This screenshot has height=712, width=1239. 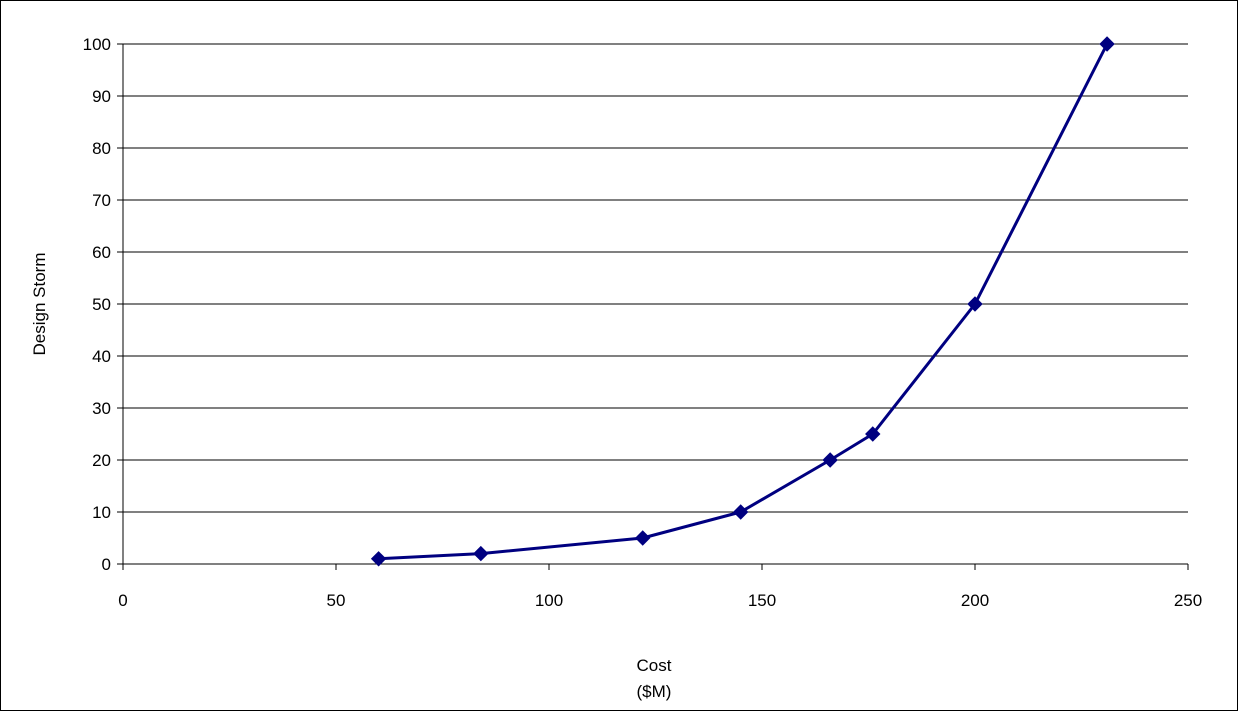 What do you see at coordinates (762, 600) in the screenshot?
I see `x-tick-label: 150` at bounding box center [762, 600].